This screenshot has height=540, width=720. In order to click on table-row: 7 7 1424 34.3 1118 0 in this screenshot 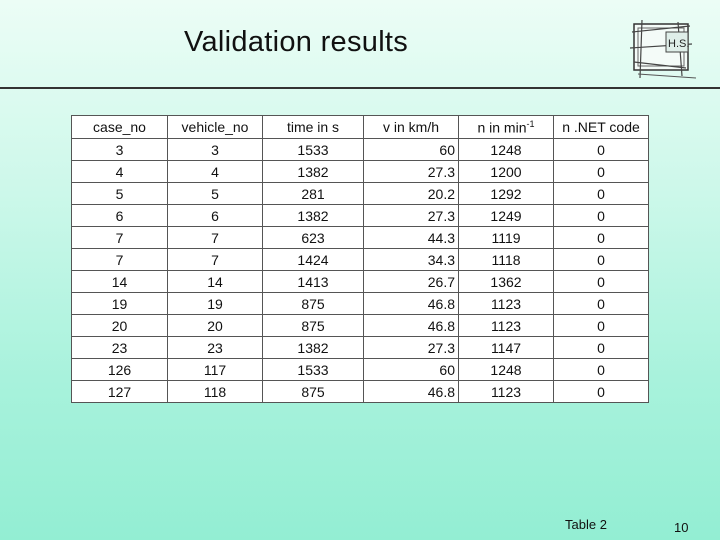, I will do `click(360, 259)`.